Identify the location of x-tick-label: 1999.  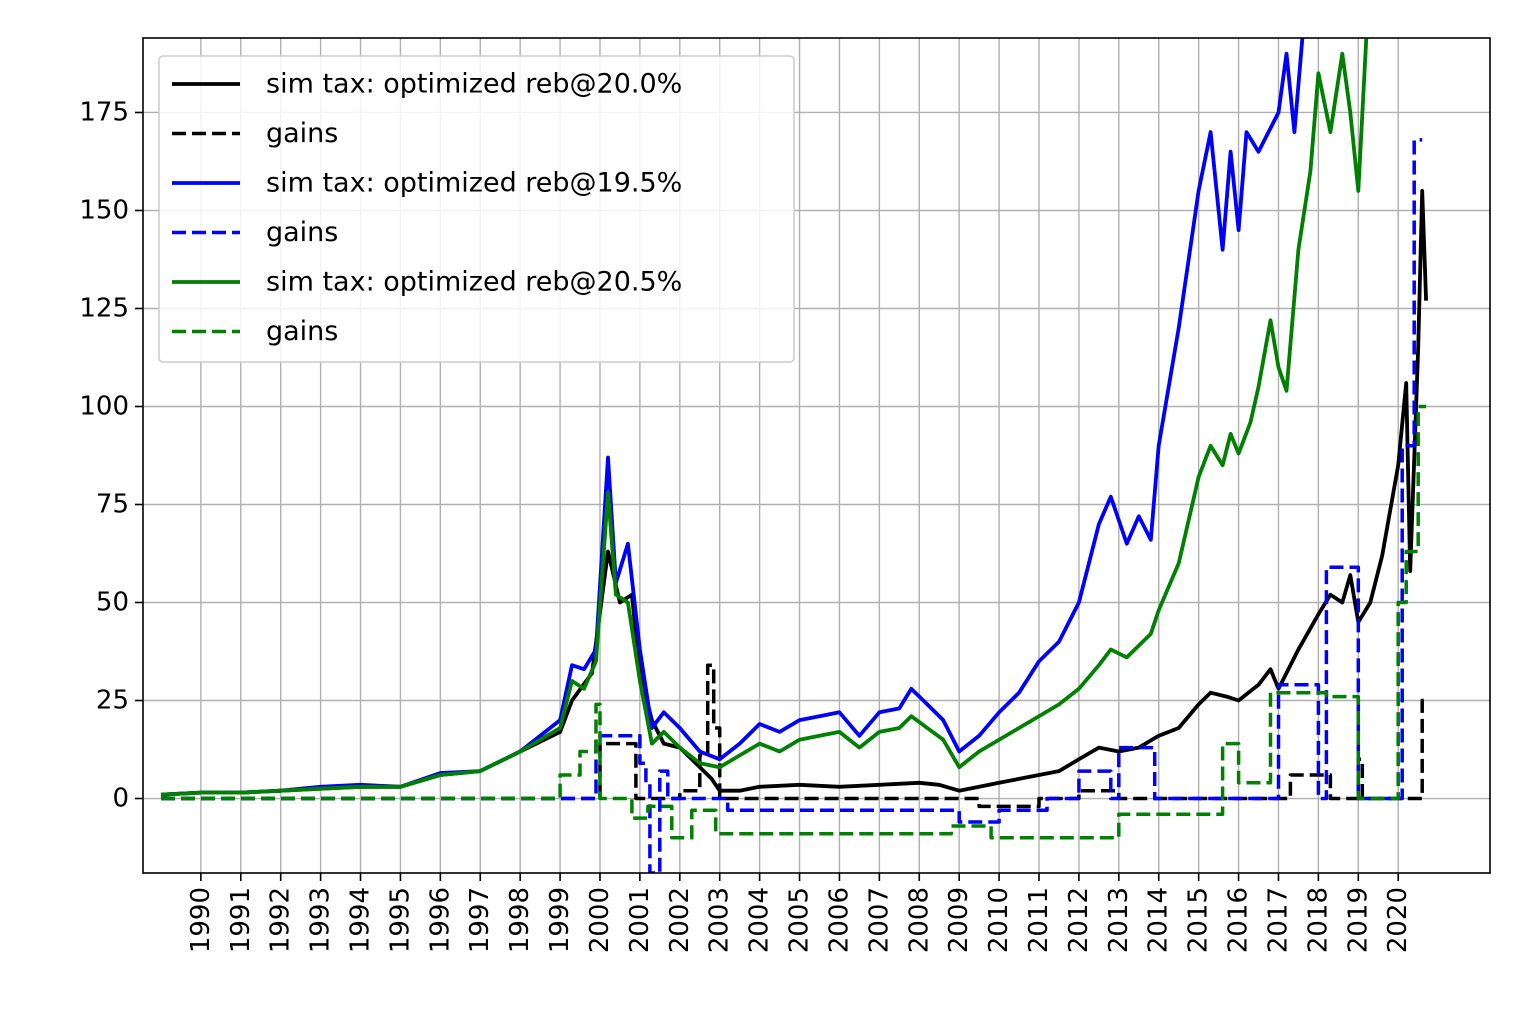
(560, 920).